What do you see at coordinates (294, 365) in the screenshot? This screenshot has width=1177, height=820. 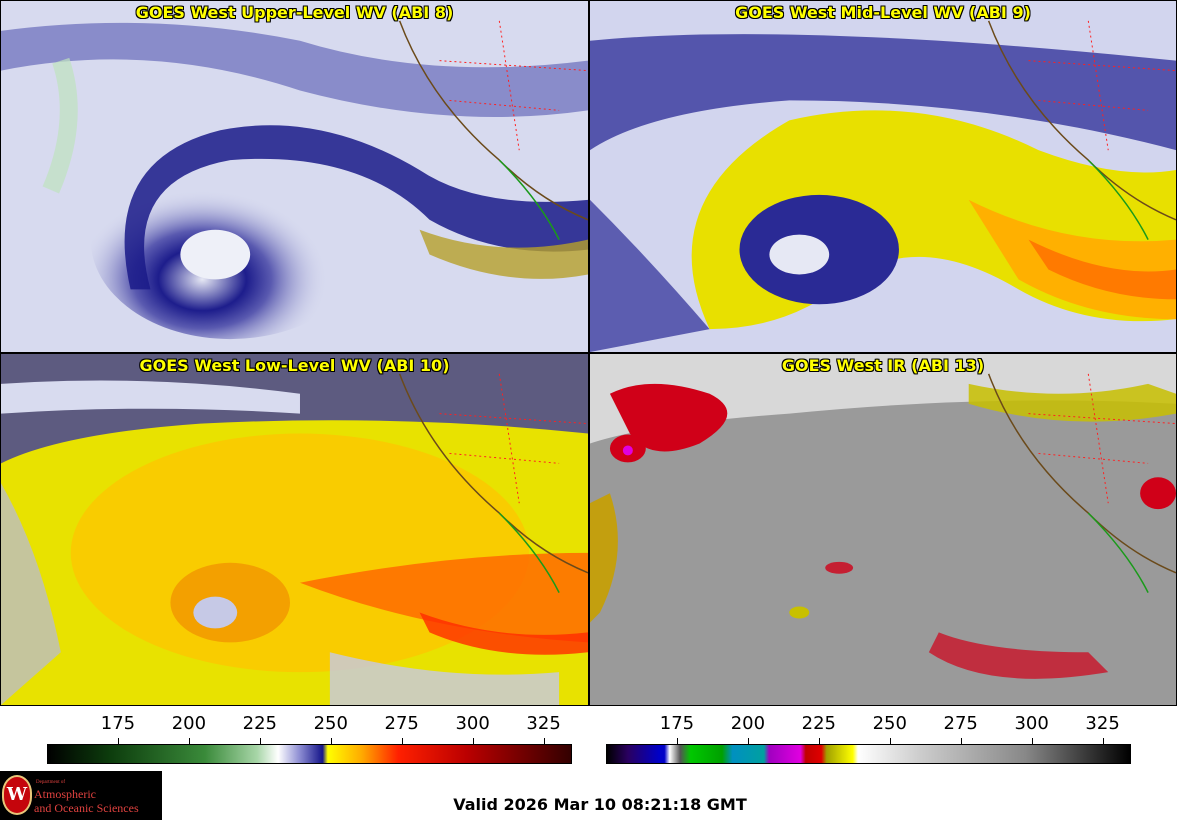 I see `panel-title: GOES West Low-Level WV (ABI 10)` at bounding box center [294, 365].